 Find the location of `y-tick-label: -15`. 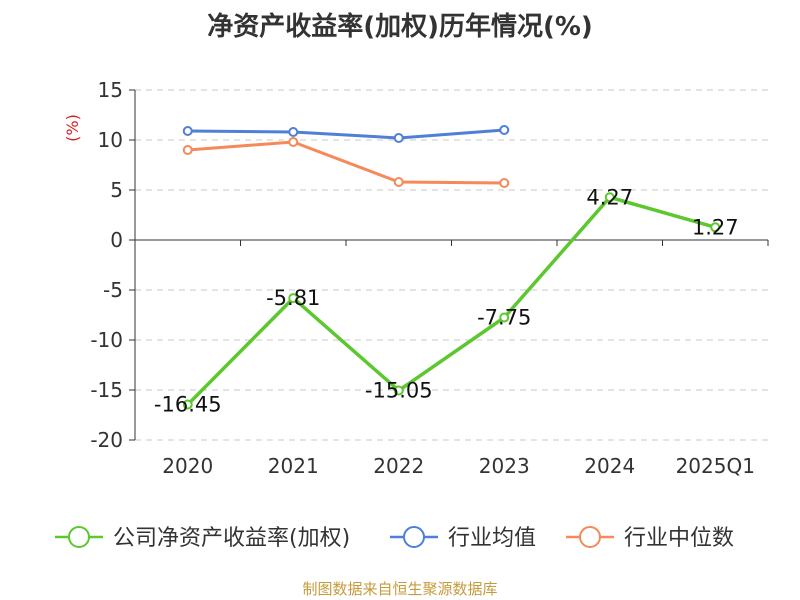

y-tick-label: -15 is located at coordinates (106, 390).